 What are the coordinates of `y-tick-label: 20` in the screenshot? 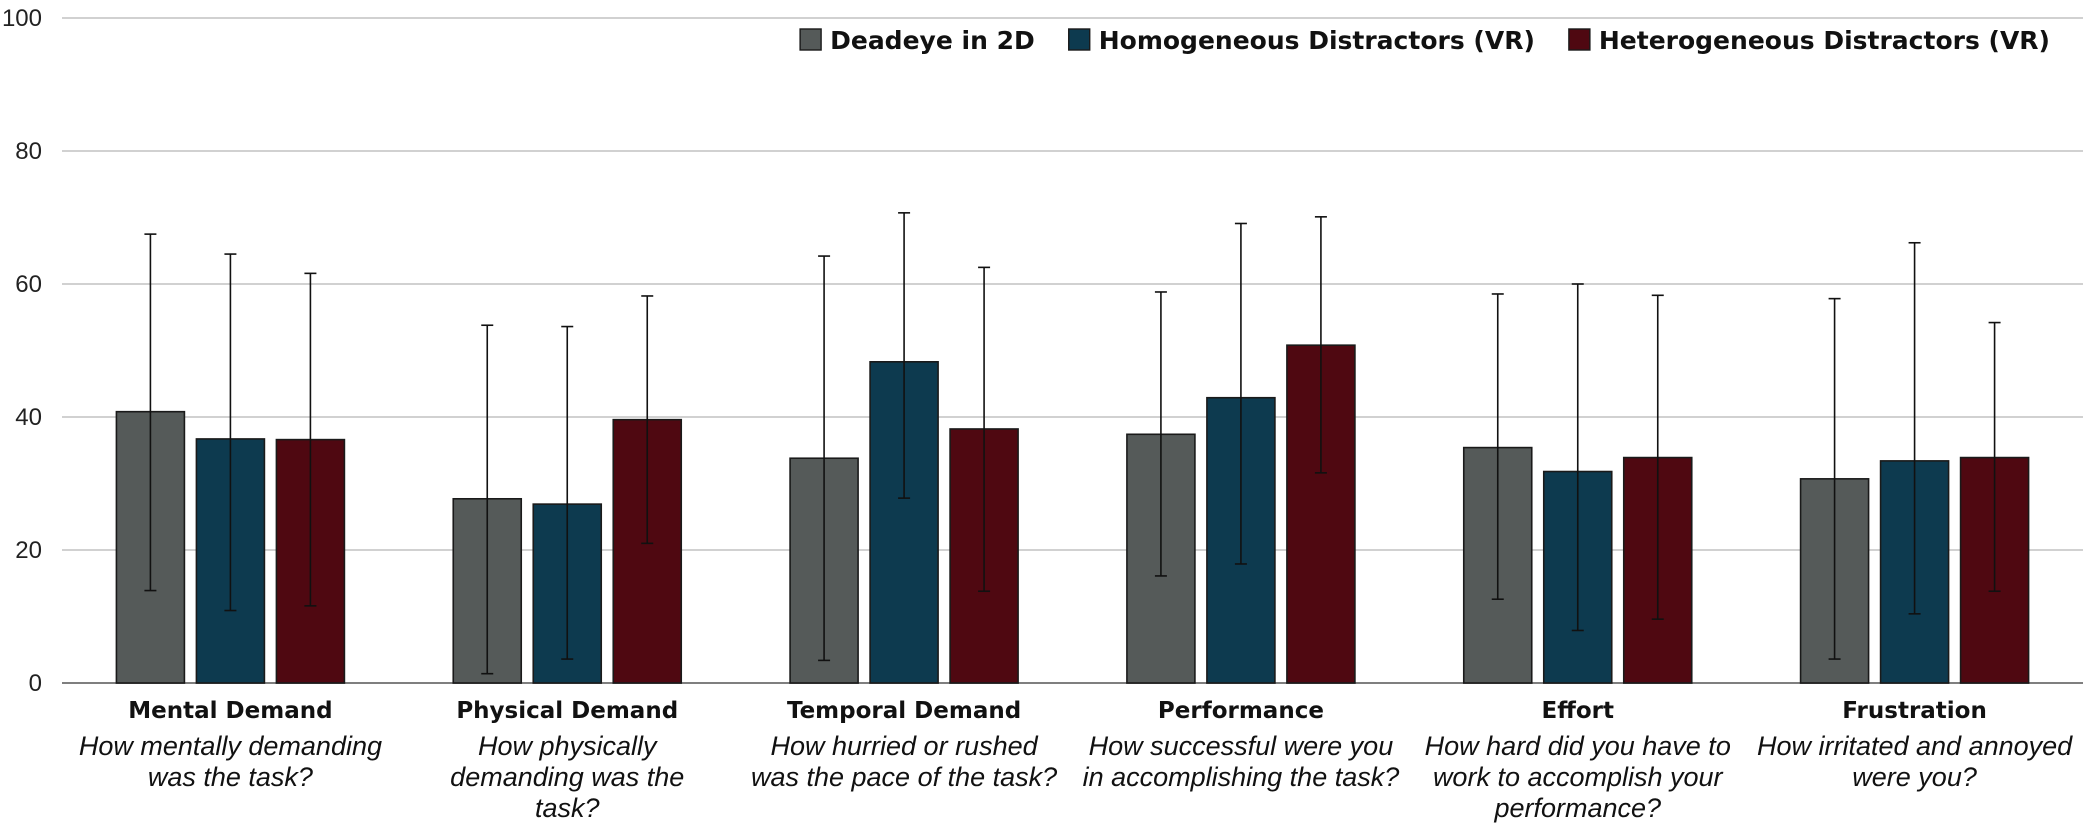 It's located at (28, 550).